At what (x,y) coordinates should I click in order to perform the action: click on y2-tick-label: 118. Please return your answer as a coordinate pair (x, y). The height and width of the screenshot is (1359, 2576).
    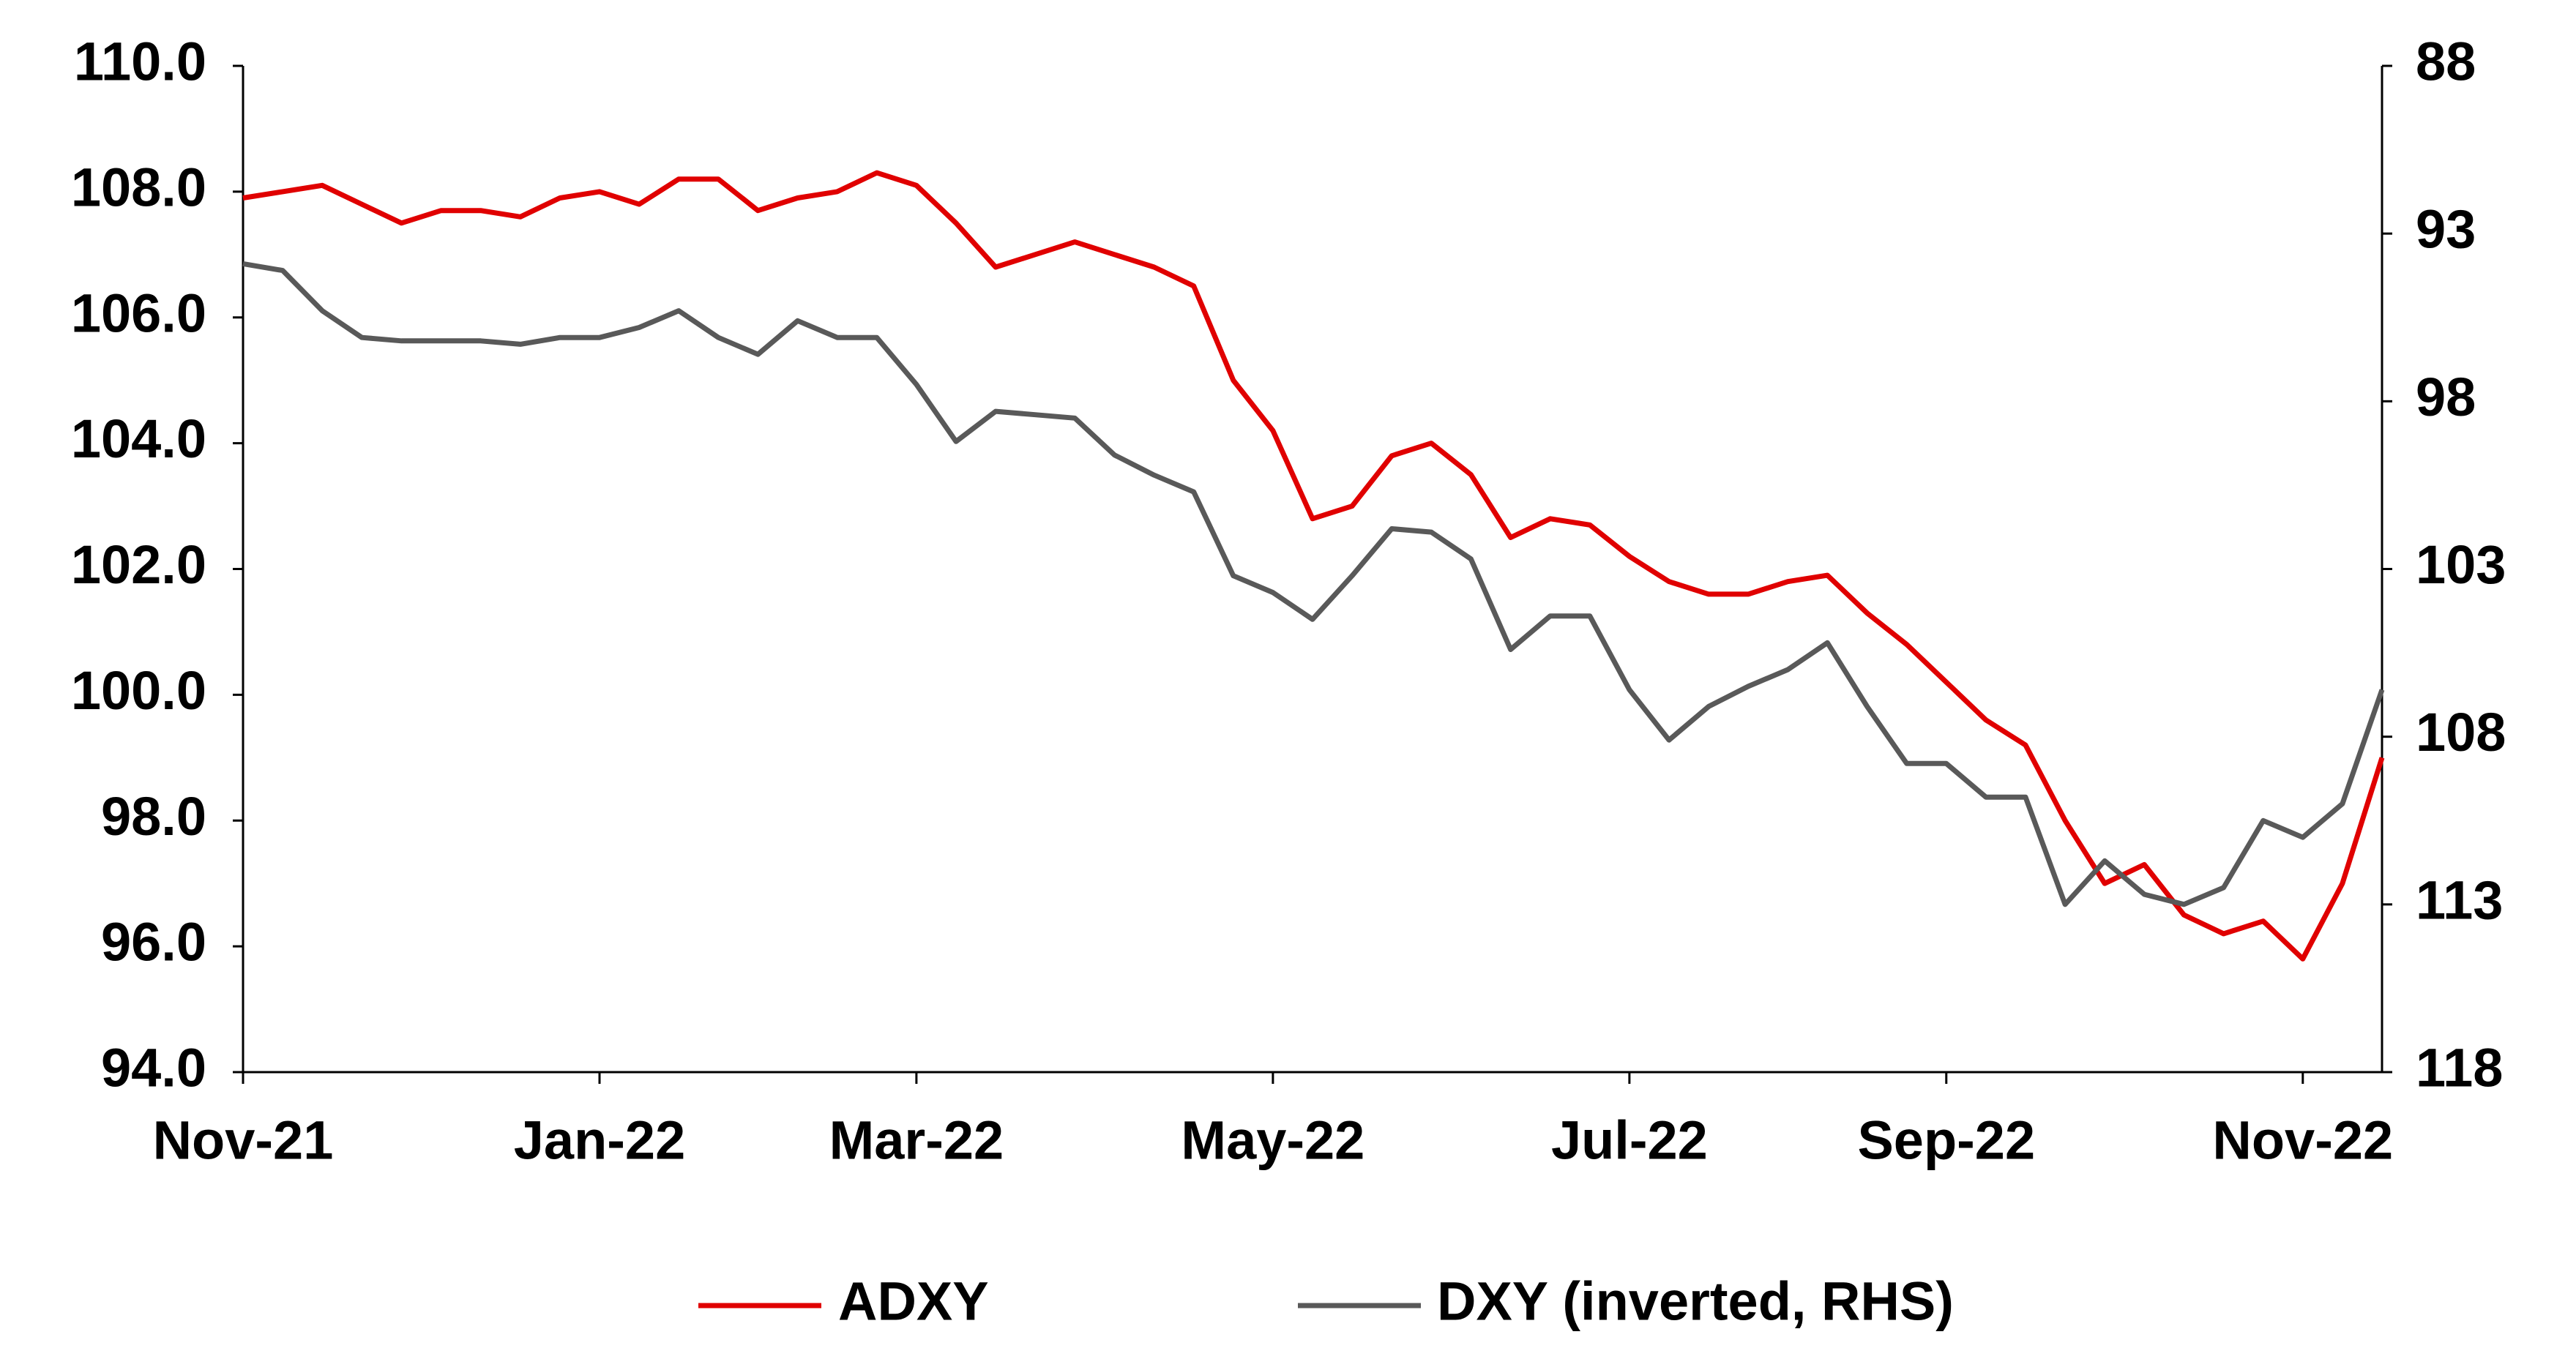
    Looking at the image, I should click on (2459, 1068).